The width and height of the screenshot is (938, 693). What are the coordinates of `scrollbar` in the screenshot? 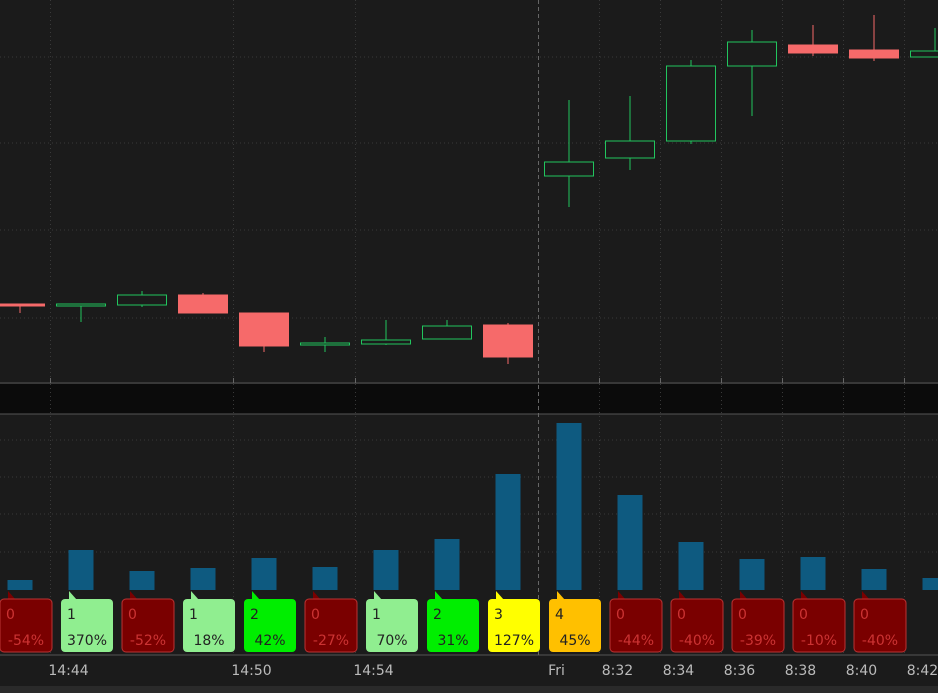 It's located at (469, 689).